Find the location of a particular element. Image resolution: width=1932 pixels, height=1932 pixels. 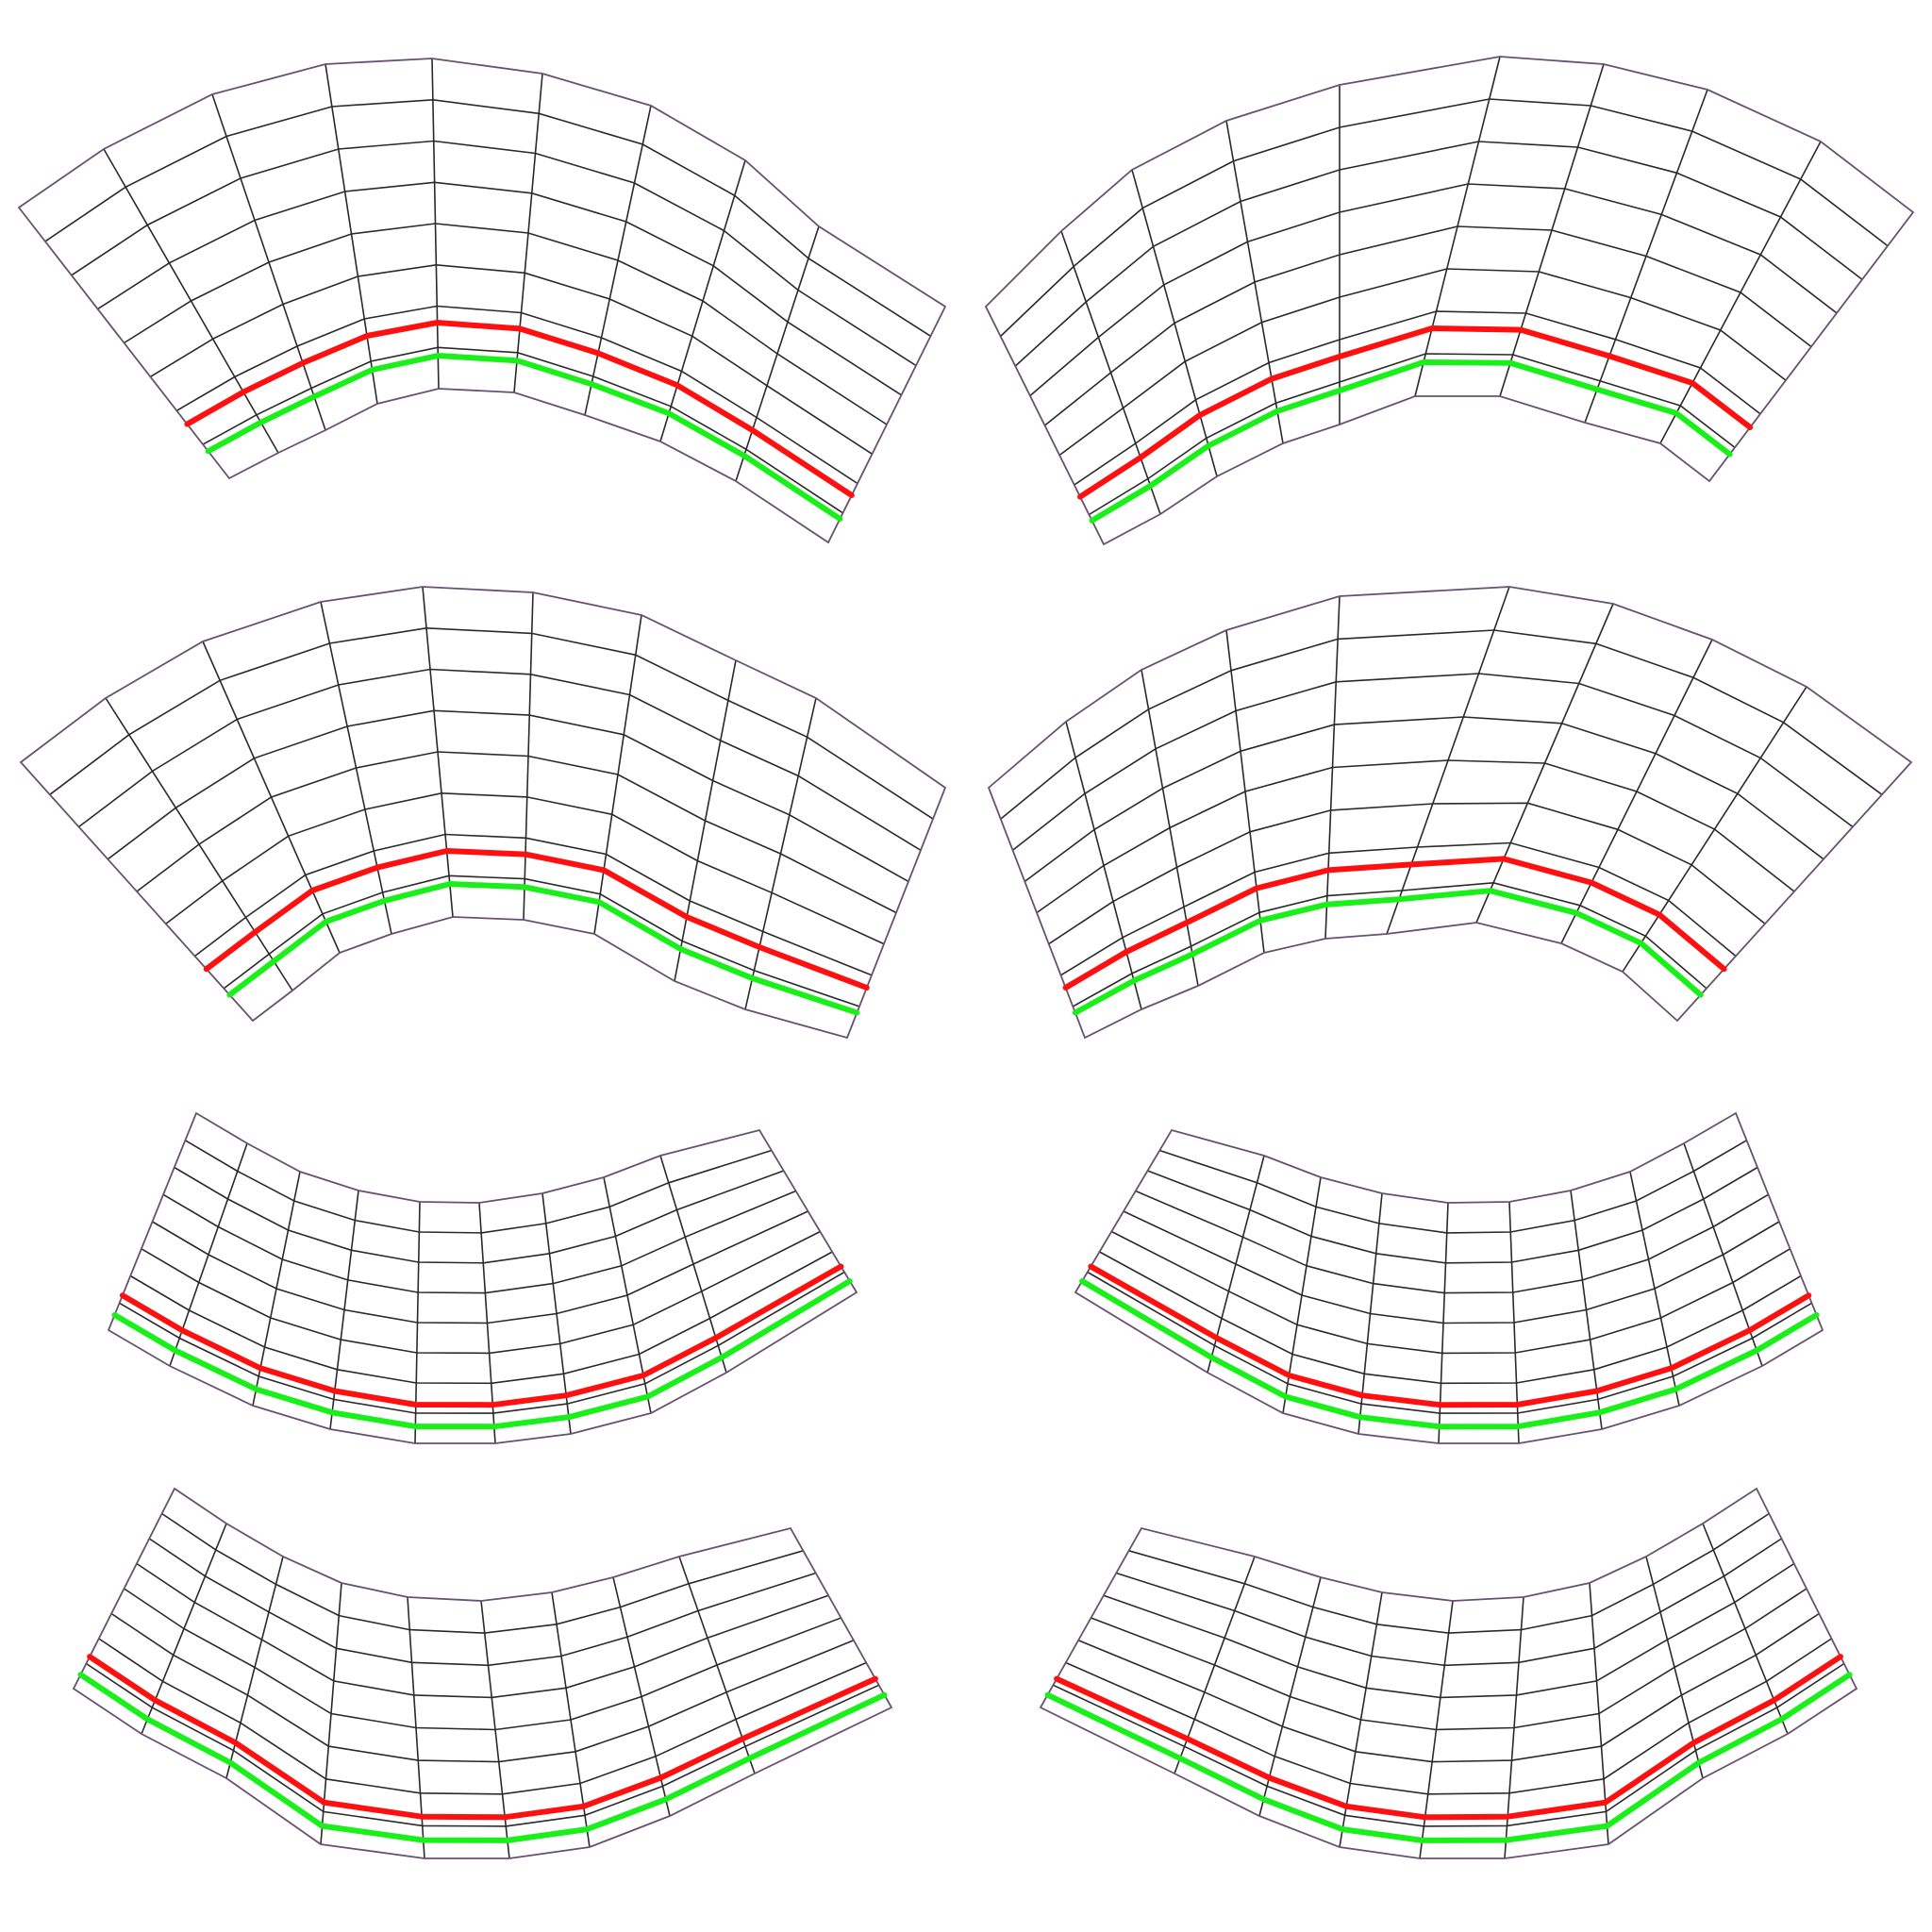

mesh-panel-second-left is located at coordinates (483, 813).